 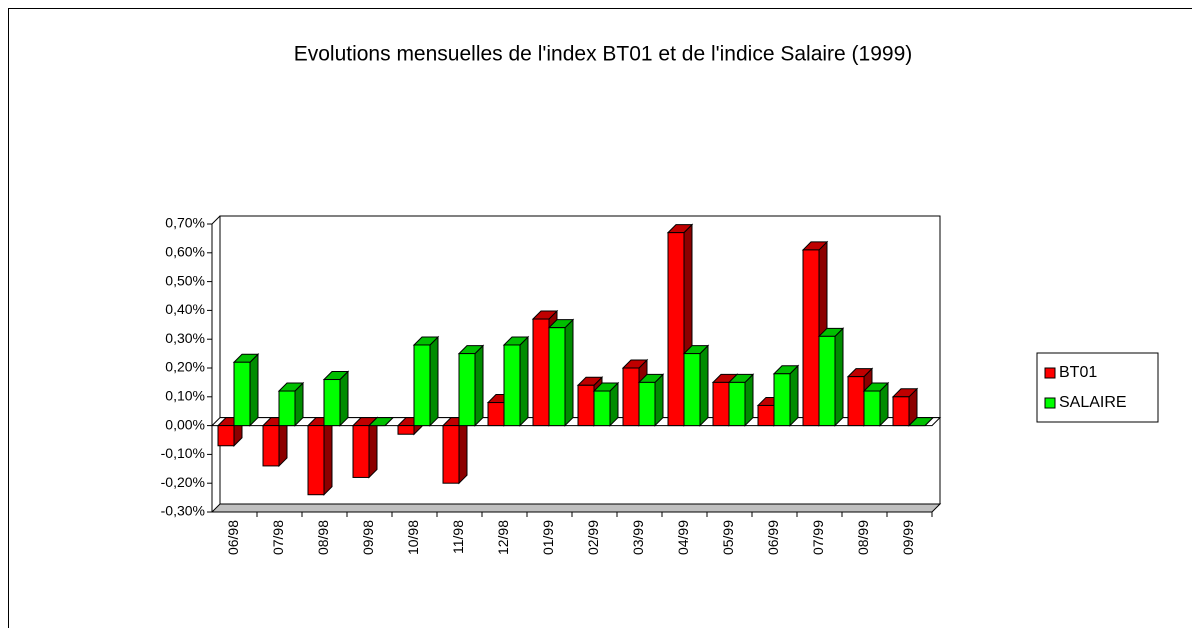 I want to click on x-tick-label: 07/99, so click(x=818, y=537).